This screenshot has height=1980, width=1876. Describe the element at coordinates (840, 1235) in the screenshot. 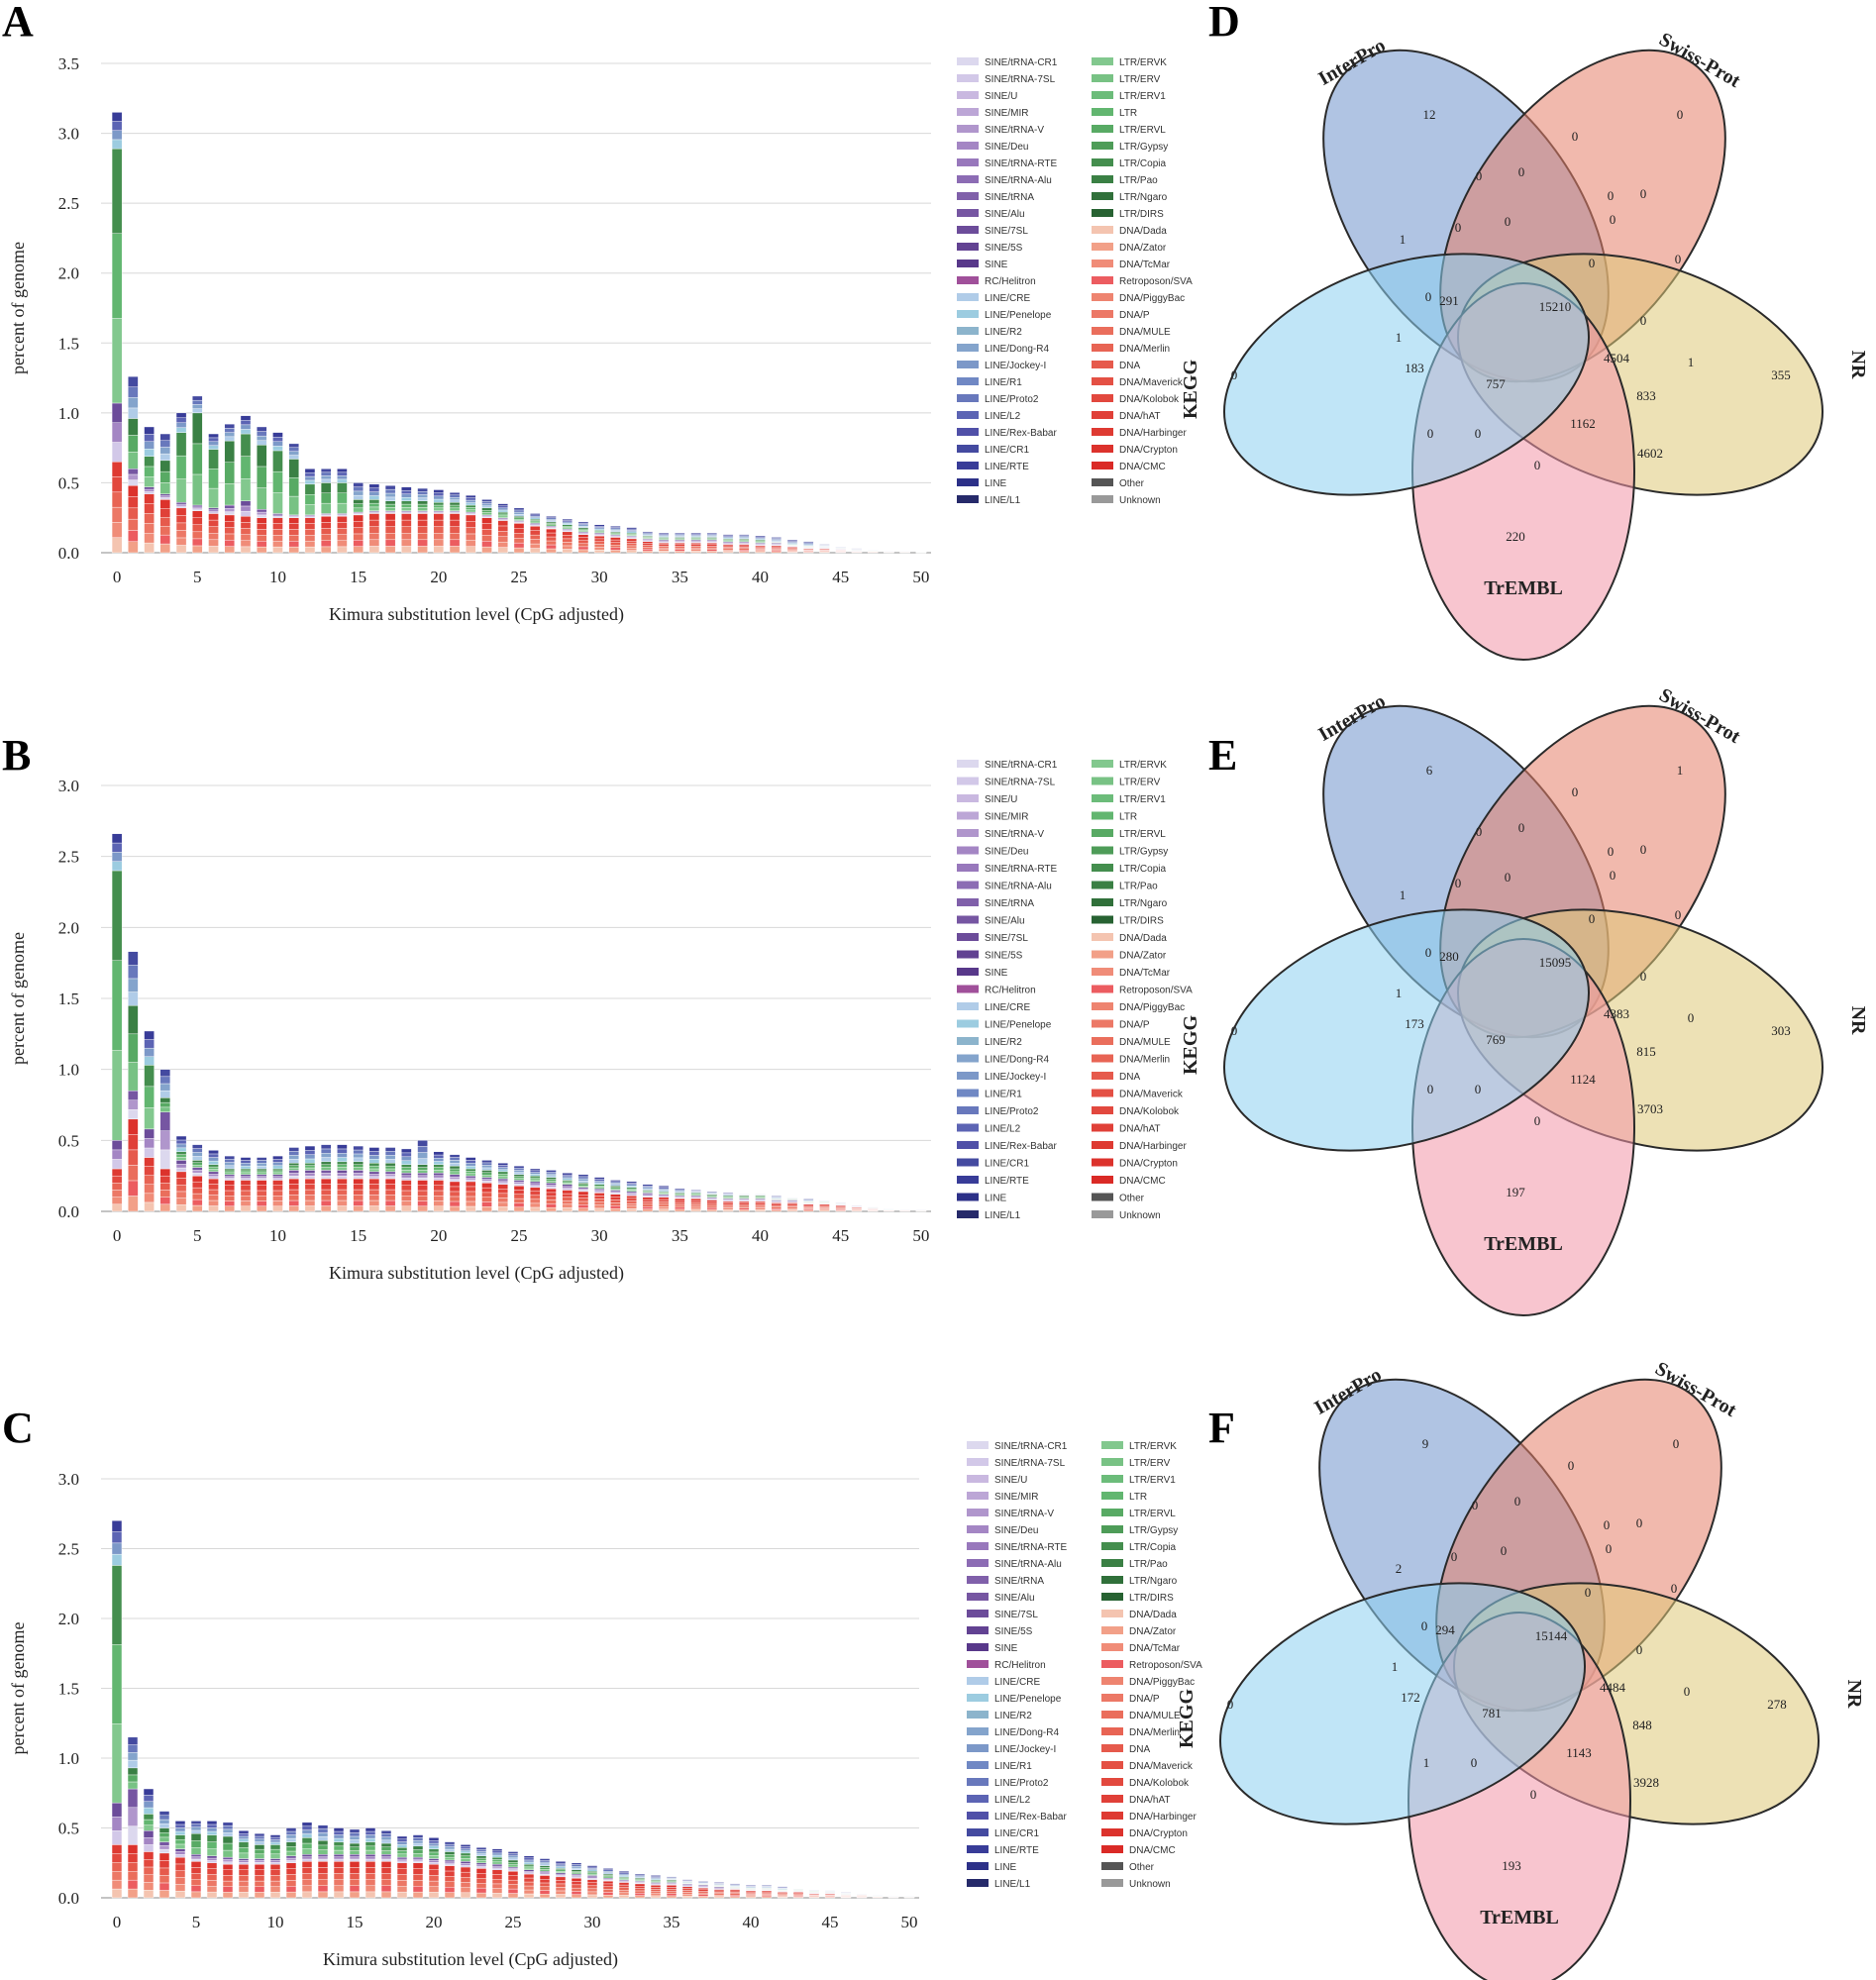

I see `x-tick-label: 45` at that location.